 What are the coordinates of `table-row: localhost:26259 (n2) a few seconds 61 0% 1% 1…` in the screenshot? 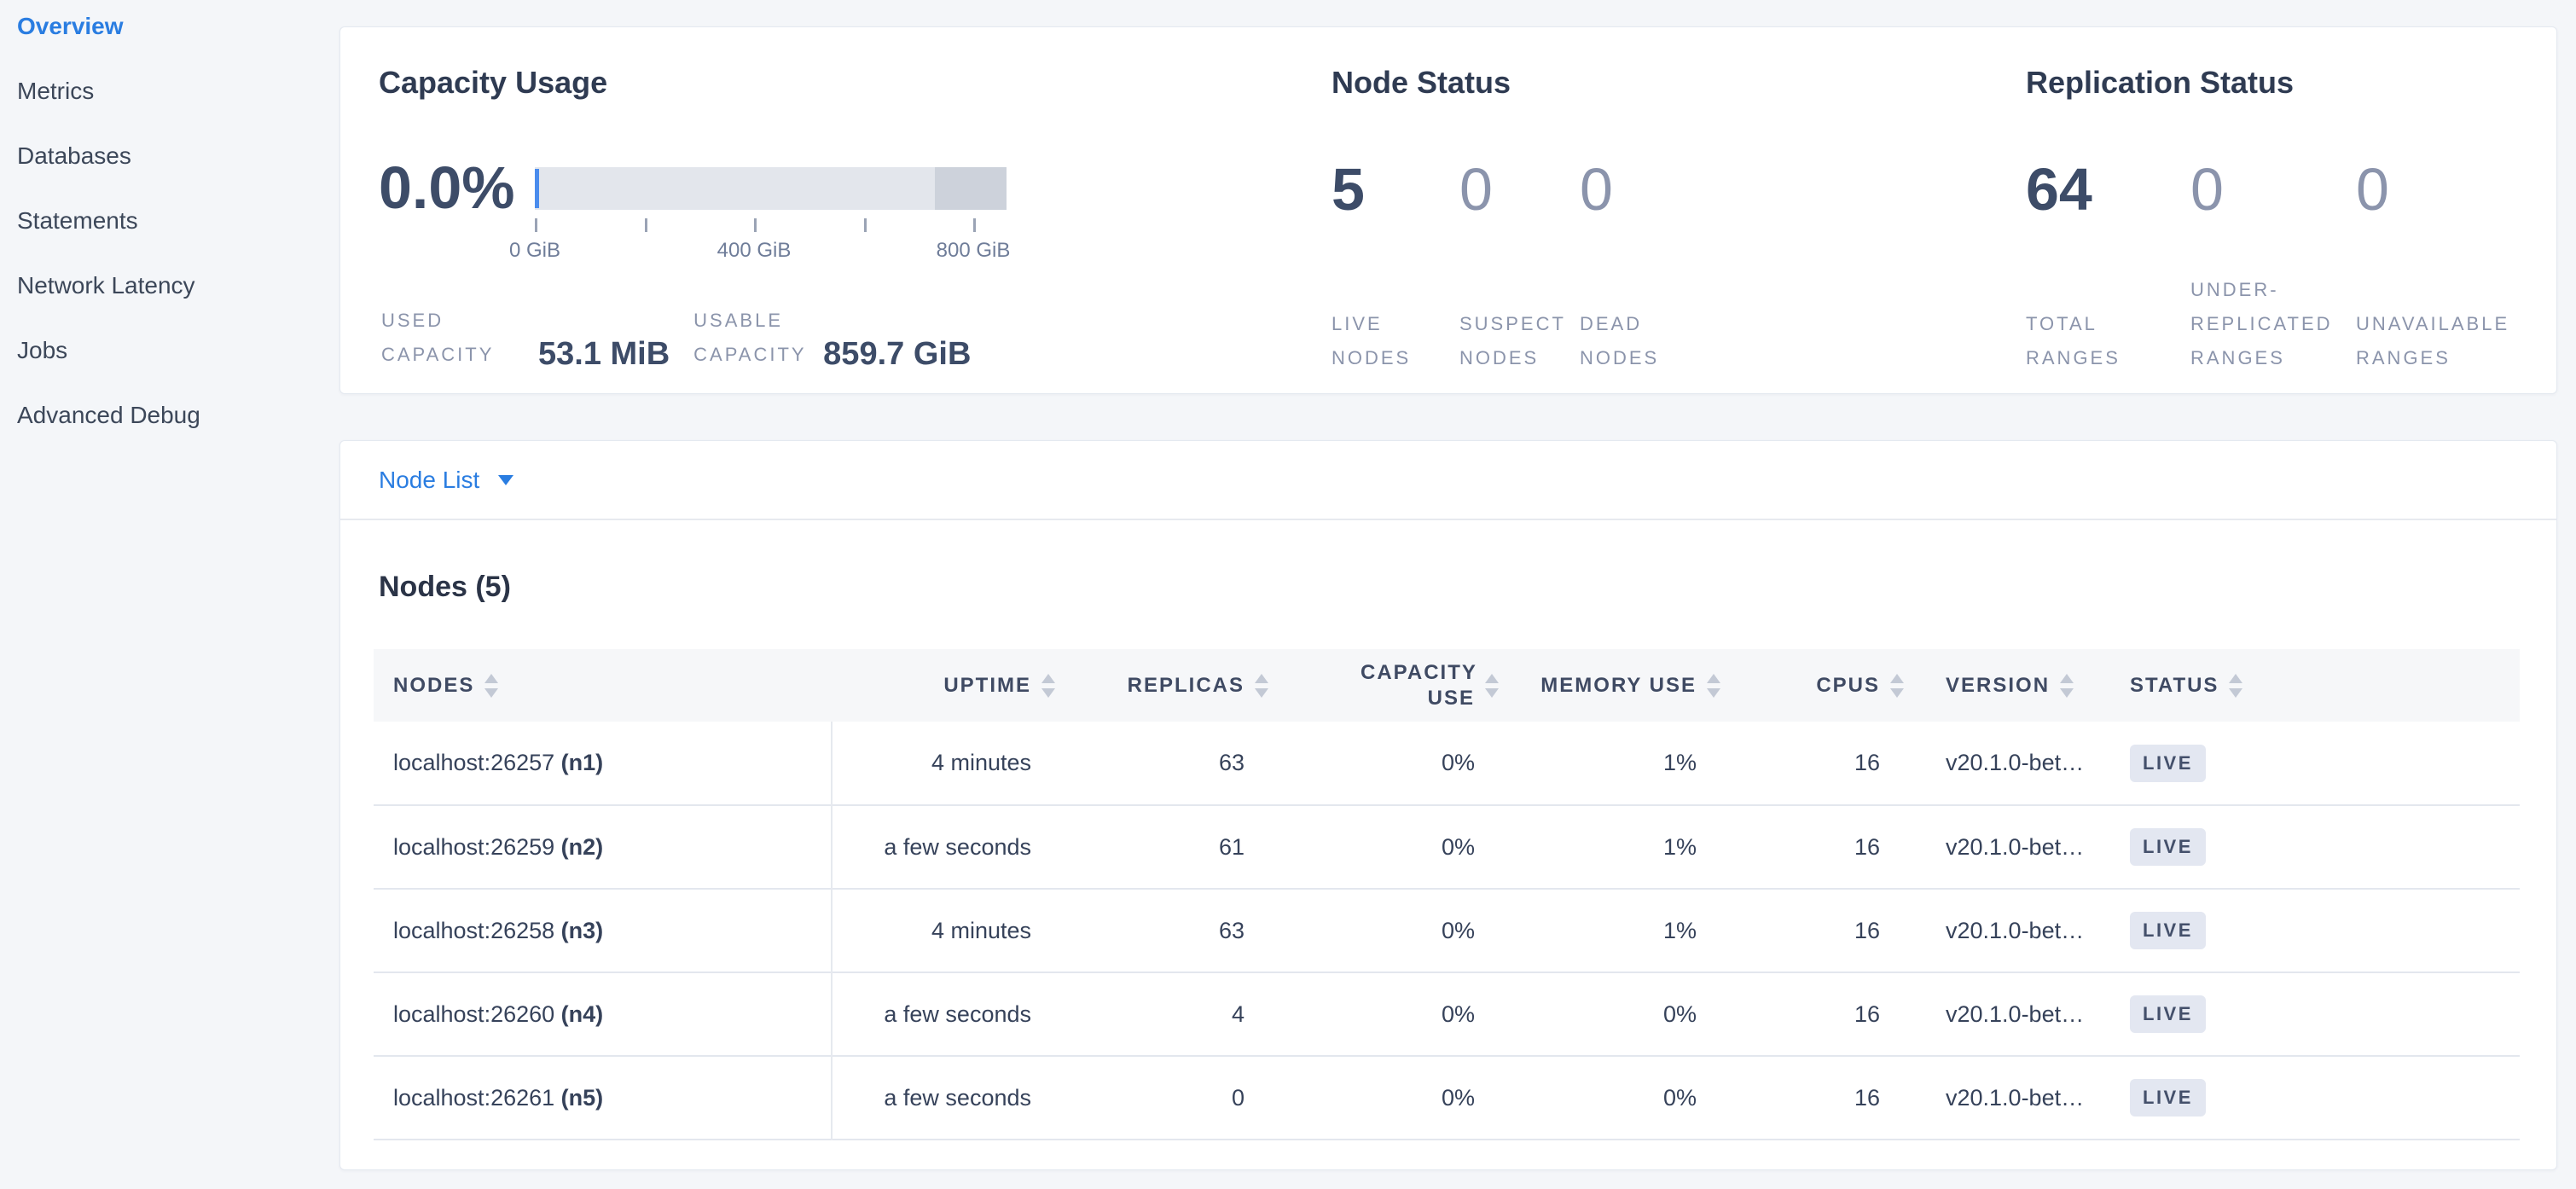 It's located at (1447, 847).